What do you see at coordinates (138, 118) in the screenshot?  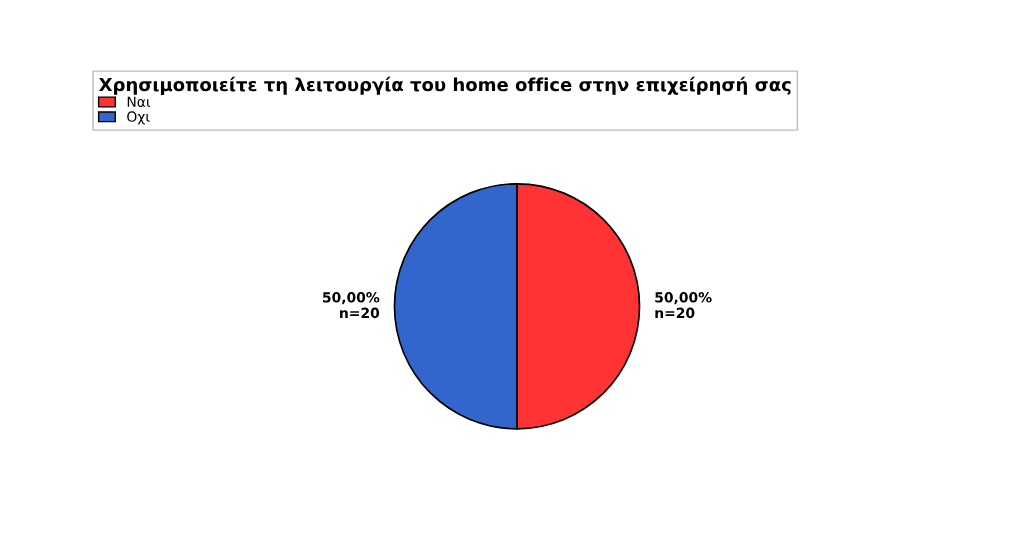 I see `legend-label: Οχι` at bounding box center [138, 118].